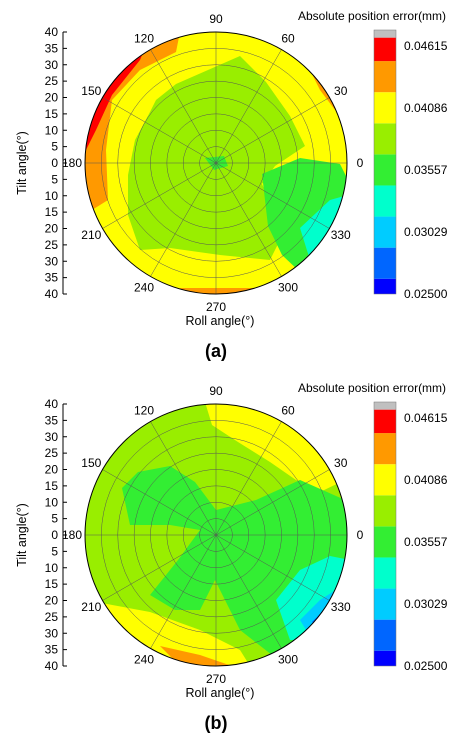 Image resolution: width=474 pixels, height=746 pixels. What do you see at coordinates (216, 19) in the screenshot?
I see `angular-tick-label: 90` at bounding box center [216, 19].